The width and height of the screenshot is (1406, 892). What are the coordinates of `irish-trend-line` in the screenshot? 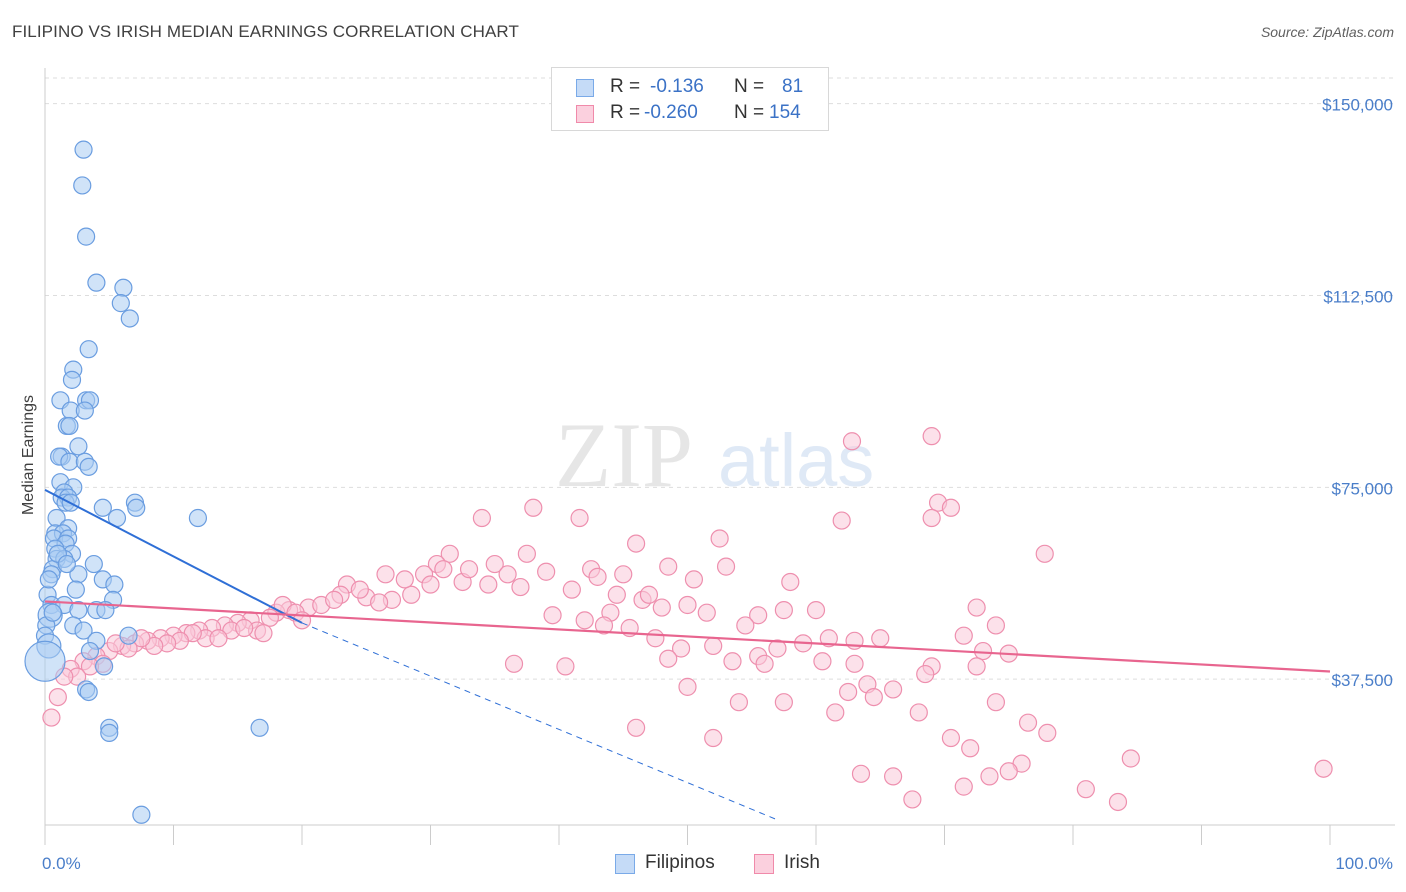 It's located at (687, 636).